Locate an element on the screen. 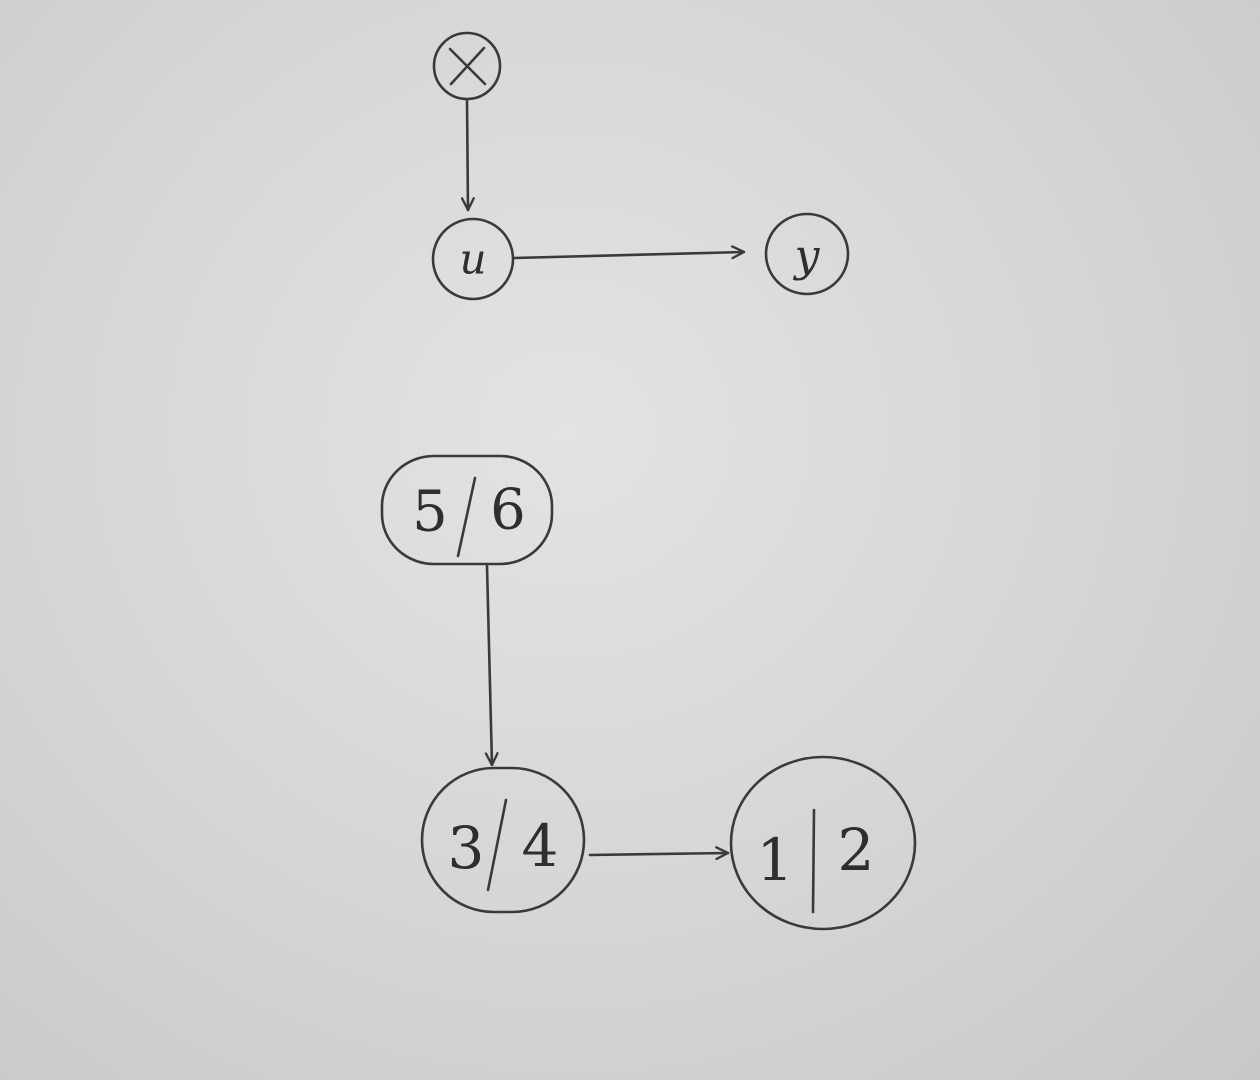 The height and width of the screenshot is (1080, 1260). node-y: y is located at coordinates (807, 254).